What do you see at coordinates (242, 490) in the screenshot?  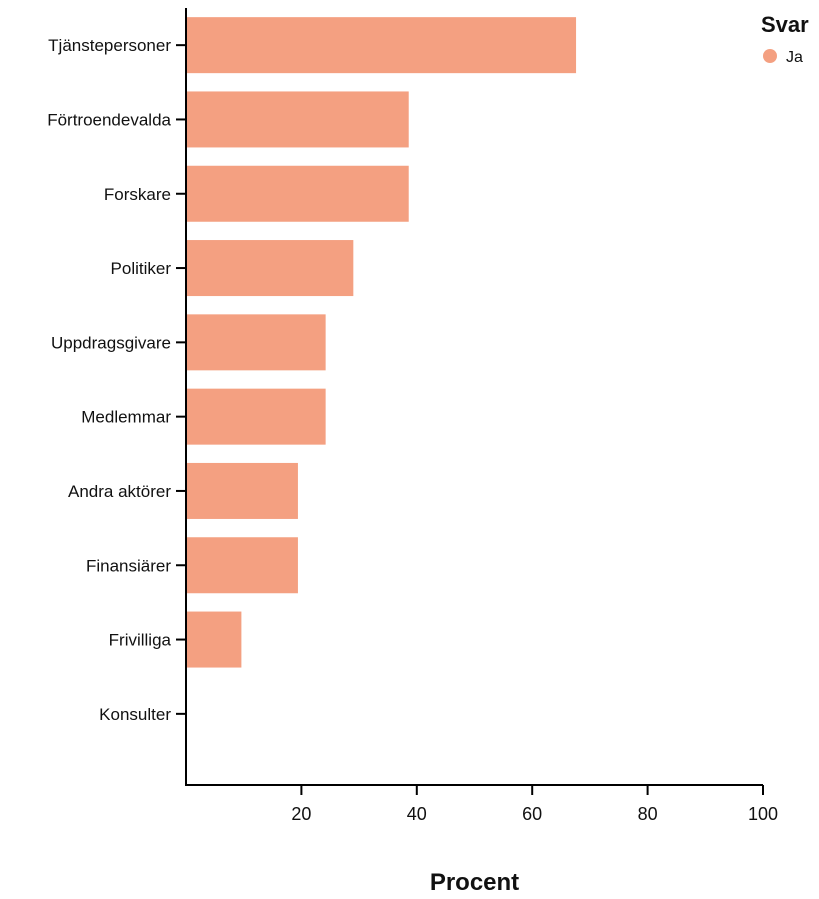 I see `bar-andra-aktörer` at bounding box center [242, 490].